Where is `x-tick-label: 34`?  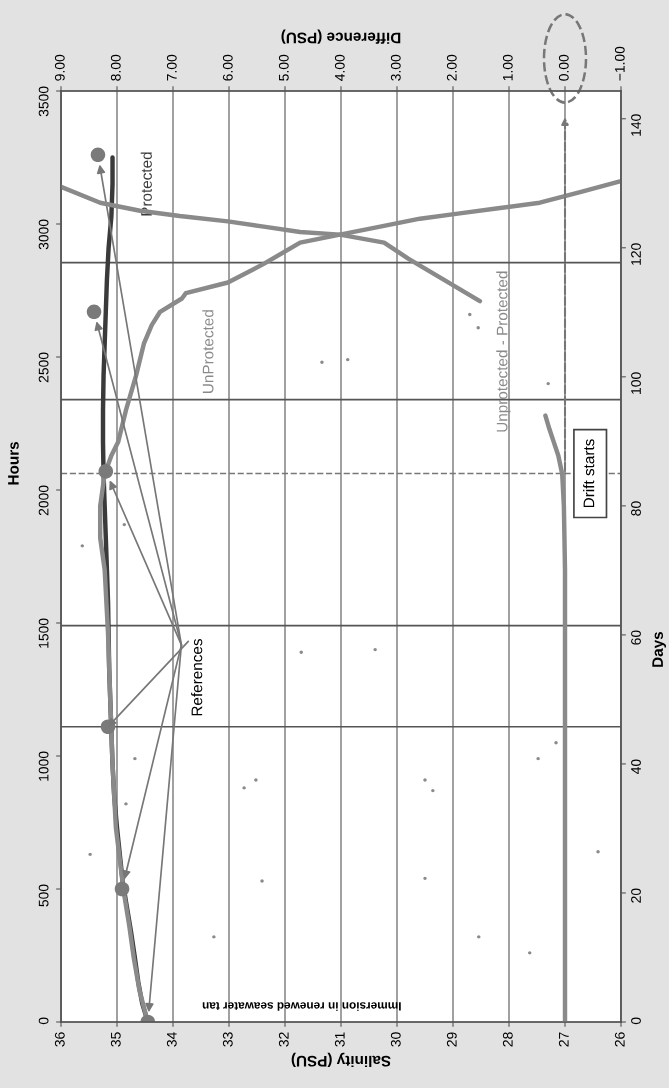 x-tick-label: 34 is located at coordinates (171, 1039).